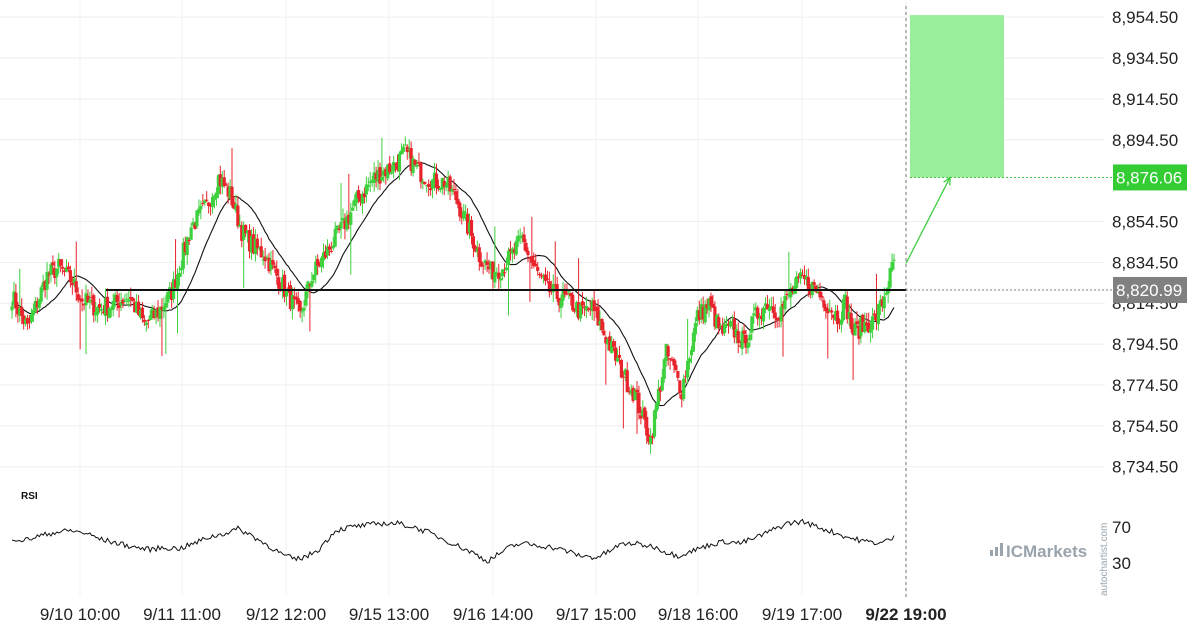  What do you see at coordinates (29, 496) in the screenshot?
I see `rsi-label: RSI` at bounding box center [29, 496].